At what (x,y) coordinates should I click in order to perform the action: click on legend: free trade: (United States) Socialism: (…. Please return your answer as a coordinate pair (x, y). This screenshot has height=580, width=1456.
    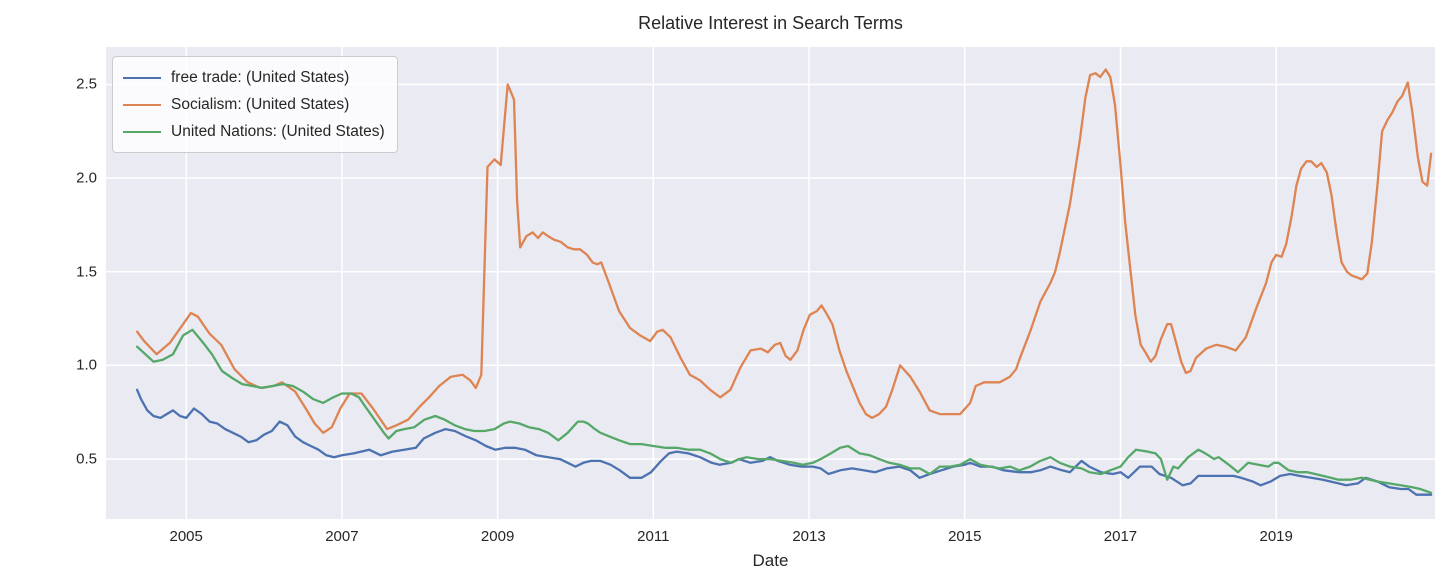
    Looking at the image, I should click on (255, 104).